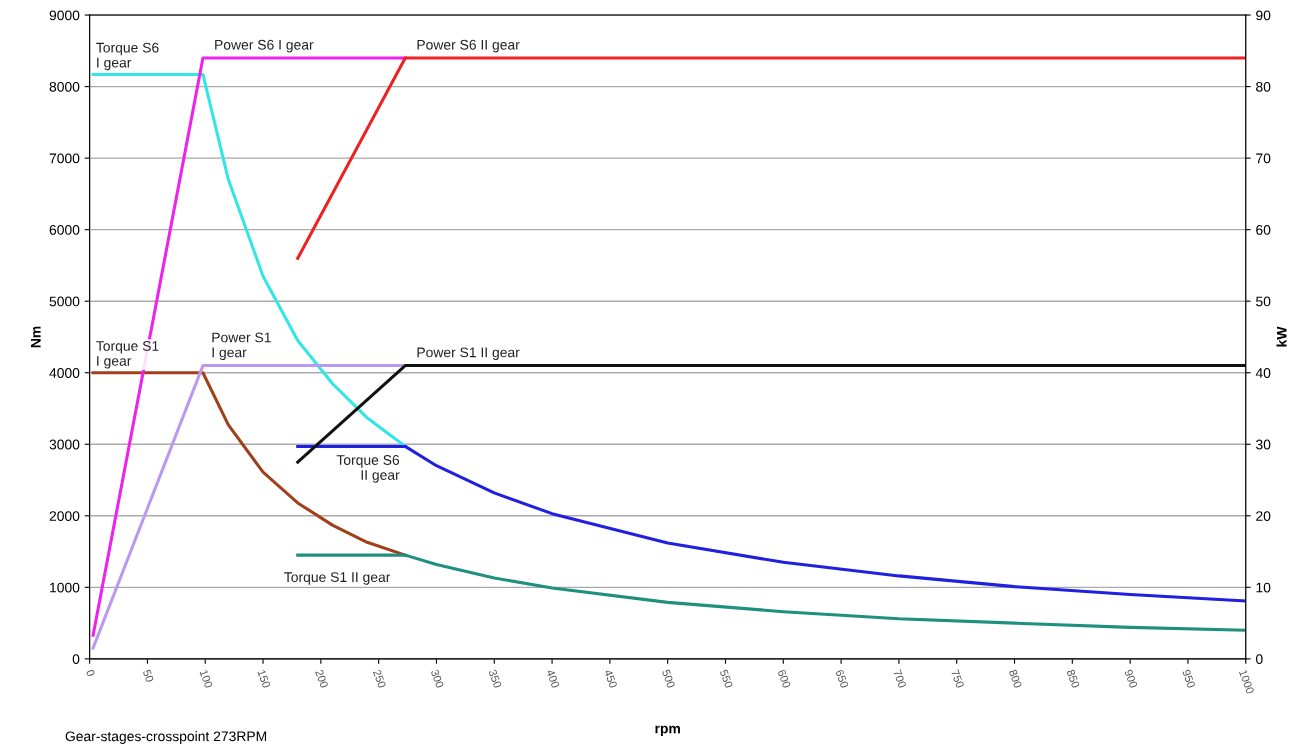 This screenshot has height=753, width=1299. What do you see at coordinates (379, 679) in the screenshot?
I see `x-tick-label: 250` at bounding box center [379, 679].